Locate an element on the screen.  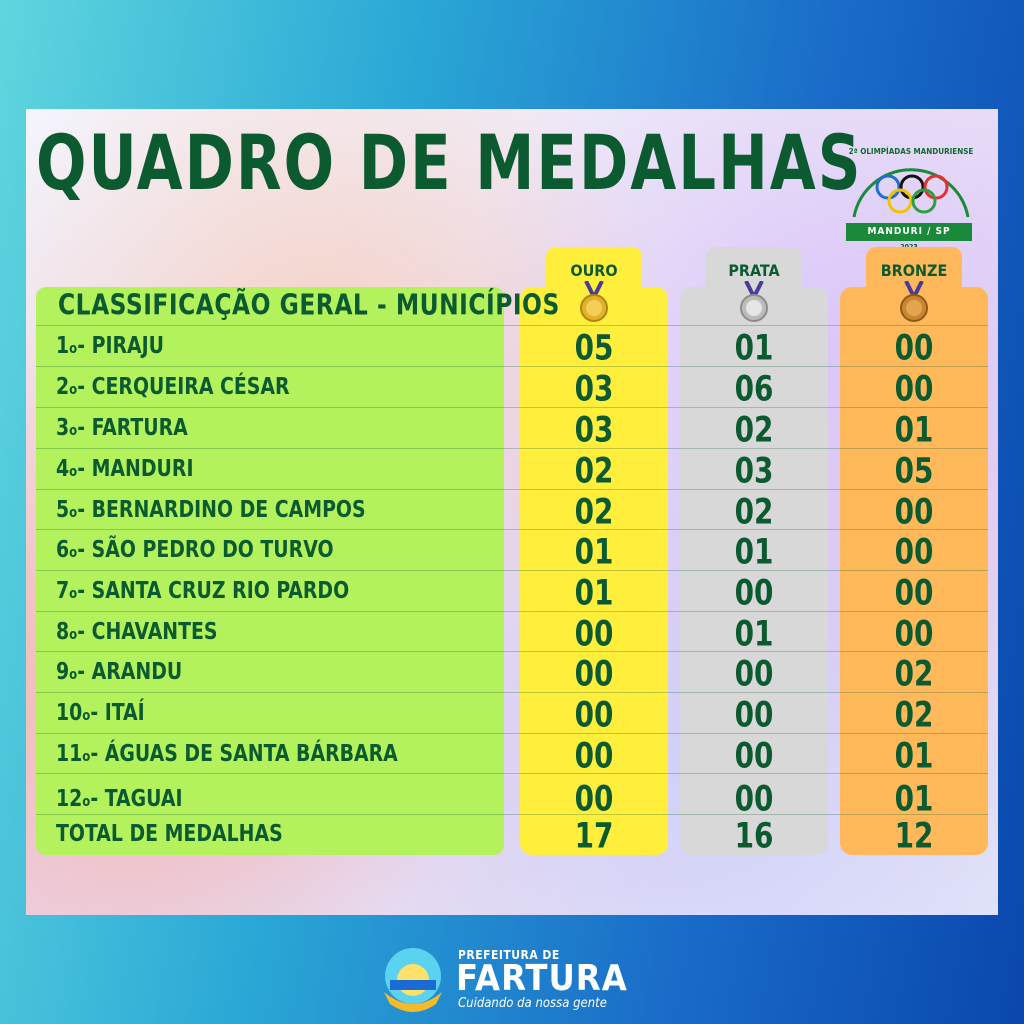
table-row: 9o- ARANDU is located at coordinates (119, 671).